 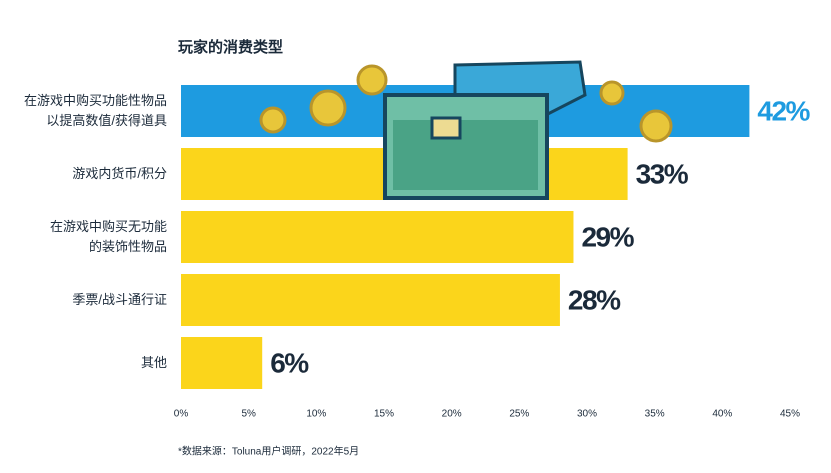 What do you see at coordinates (487, 414) in the screenshot?
I see `x-axis: 0% 5% 10% 15% 20% 25% 30% 35% 40% 45%` at bounding box center [487, 414].